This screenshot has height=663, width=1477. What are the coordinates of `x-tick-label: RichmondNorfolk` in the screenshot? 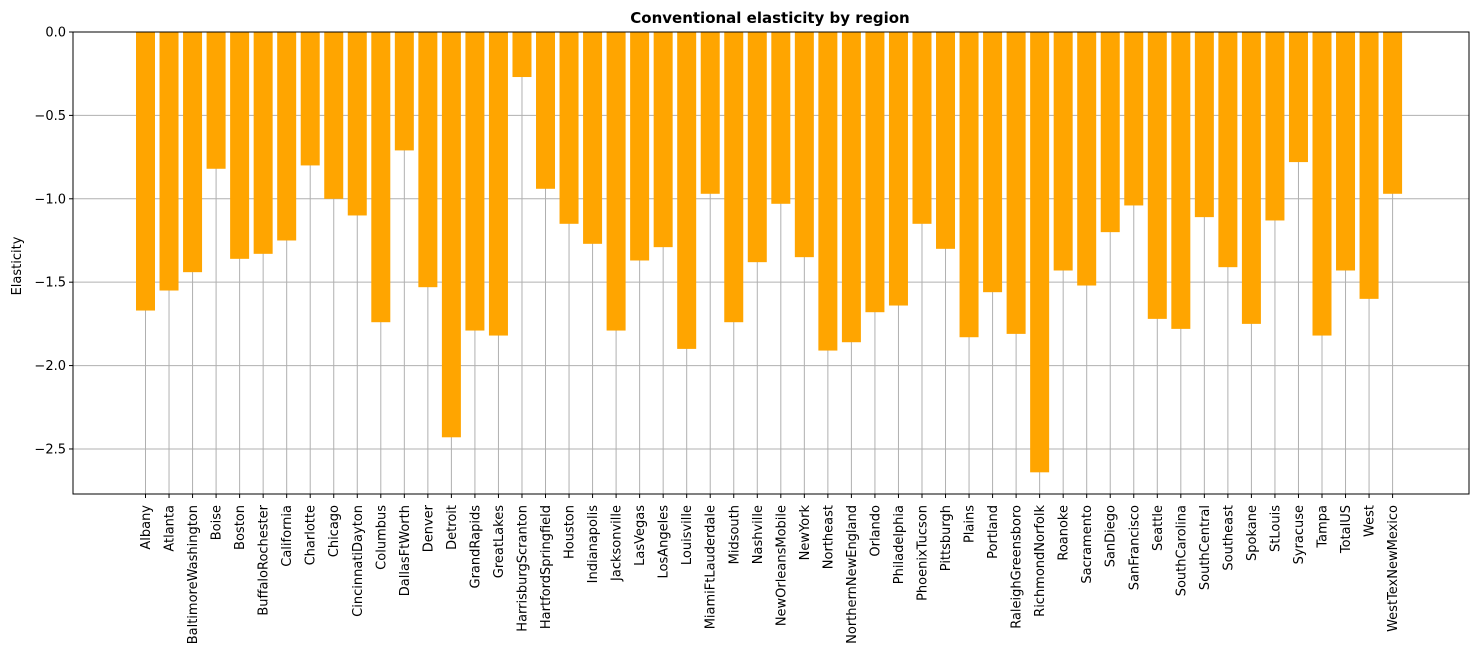 It's located at (1040, 561).